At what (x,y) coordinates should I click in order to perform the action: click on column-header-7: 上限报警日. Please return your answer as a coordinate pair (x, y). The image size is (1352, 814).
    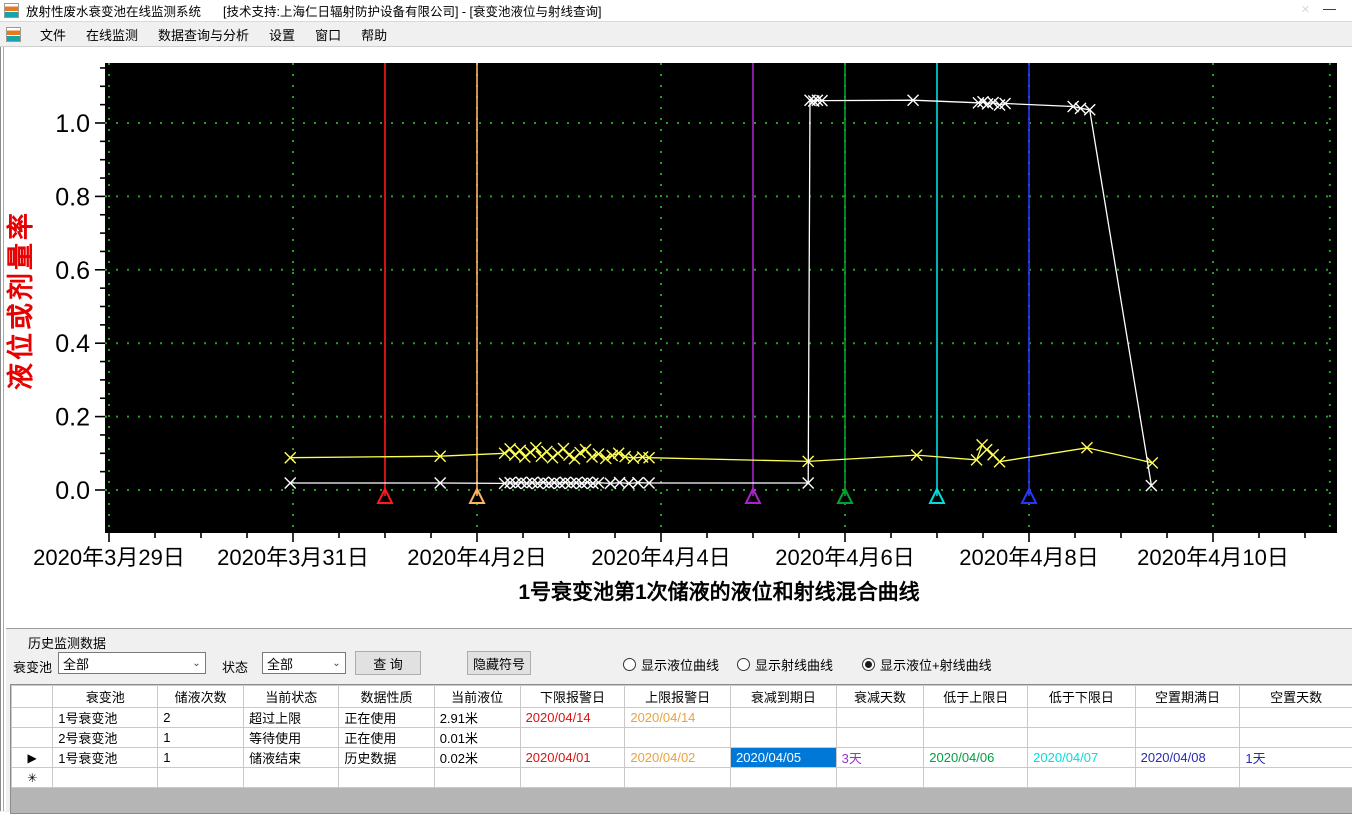
    Looking at the image, I should click on (678, 697).